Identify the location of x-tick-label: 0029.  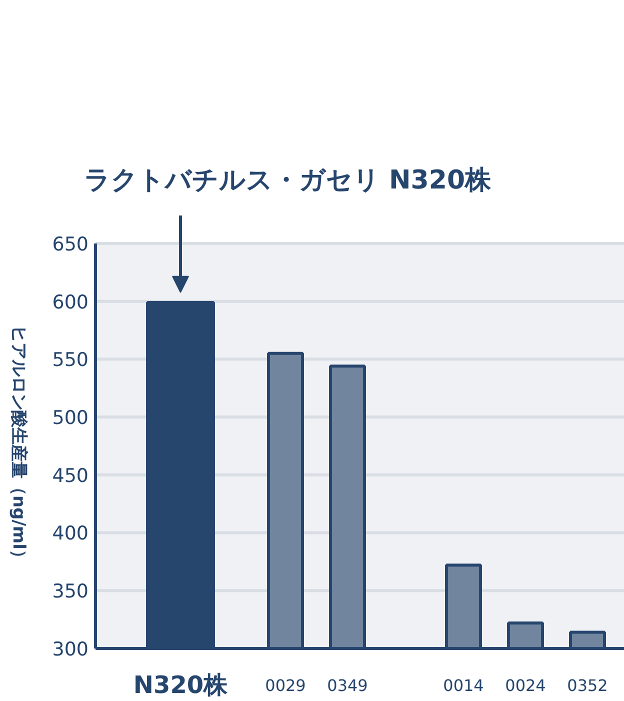
(285, 685).